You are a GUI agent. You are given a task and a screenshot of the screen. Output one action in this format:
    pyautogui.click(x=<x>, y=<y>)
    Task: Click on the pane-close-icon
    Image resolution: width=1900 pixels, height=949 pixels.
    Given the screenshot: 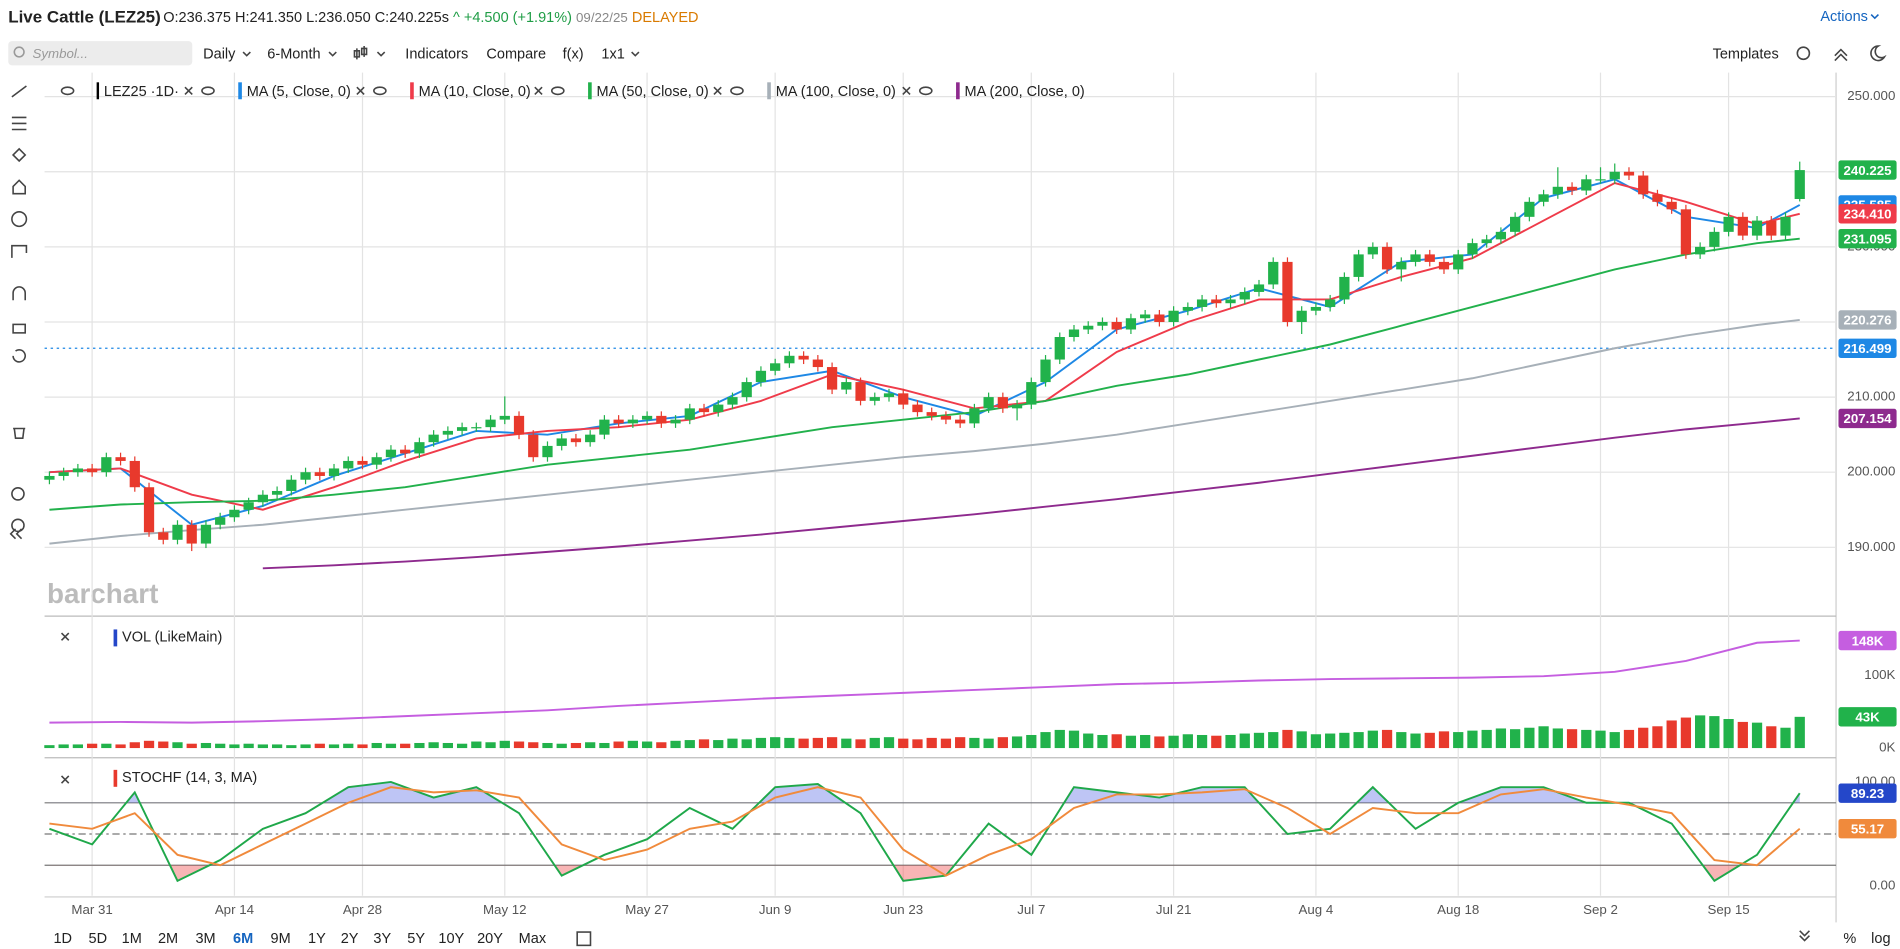 What is the action you would take?
    pyautogui.click(x=65, y=779)
    